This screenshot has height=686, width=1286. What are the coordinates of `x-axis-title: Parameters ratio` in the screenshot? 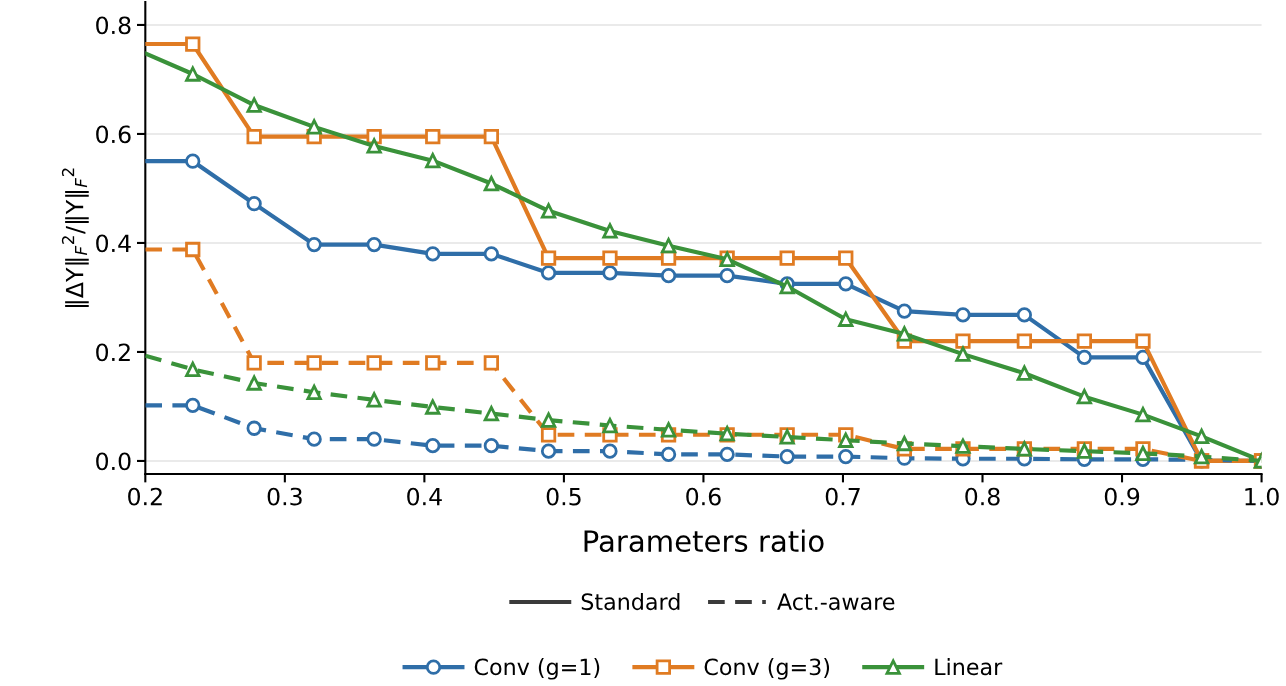 It's located at (704, 541).